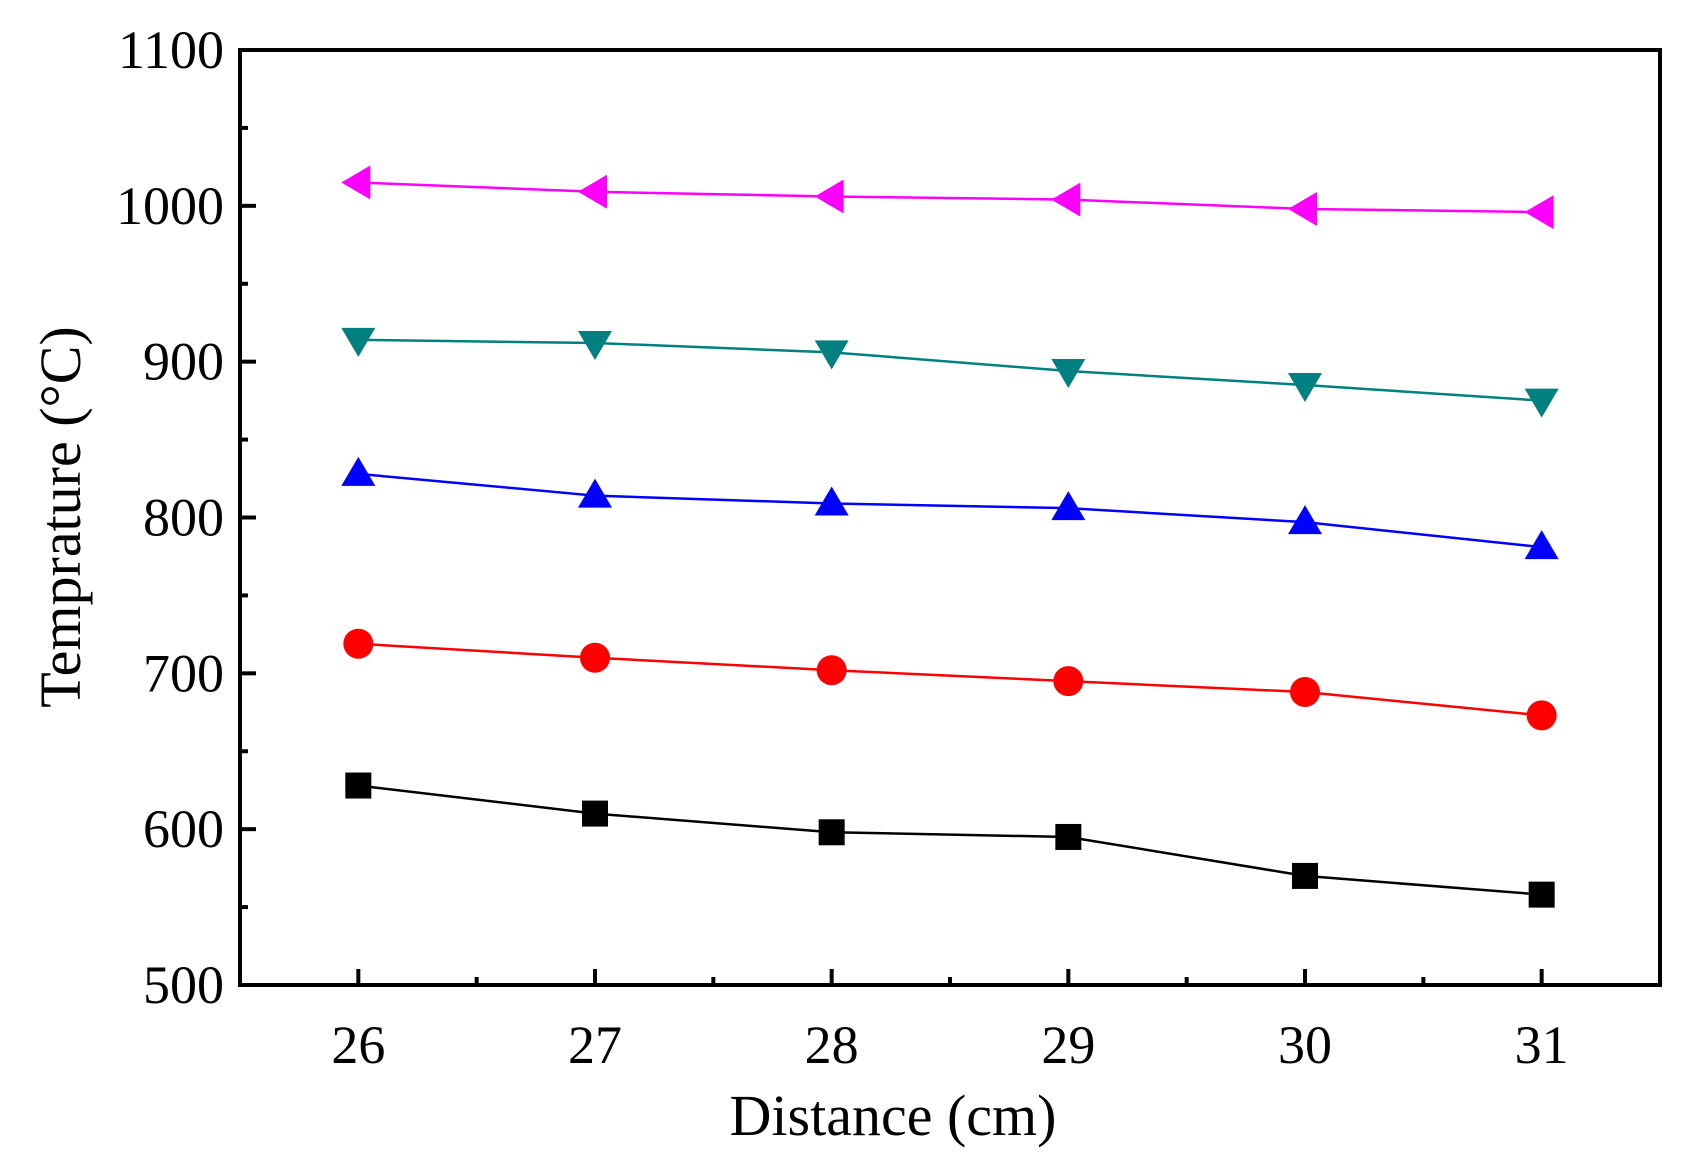 This screenshot has width=1686, height=1161. I want to click on y-axis-tick-labels: 500 600 700 800 900 1000 1100, so click(170, 517).